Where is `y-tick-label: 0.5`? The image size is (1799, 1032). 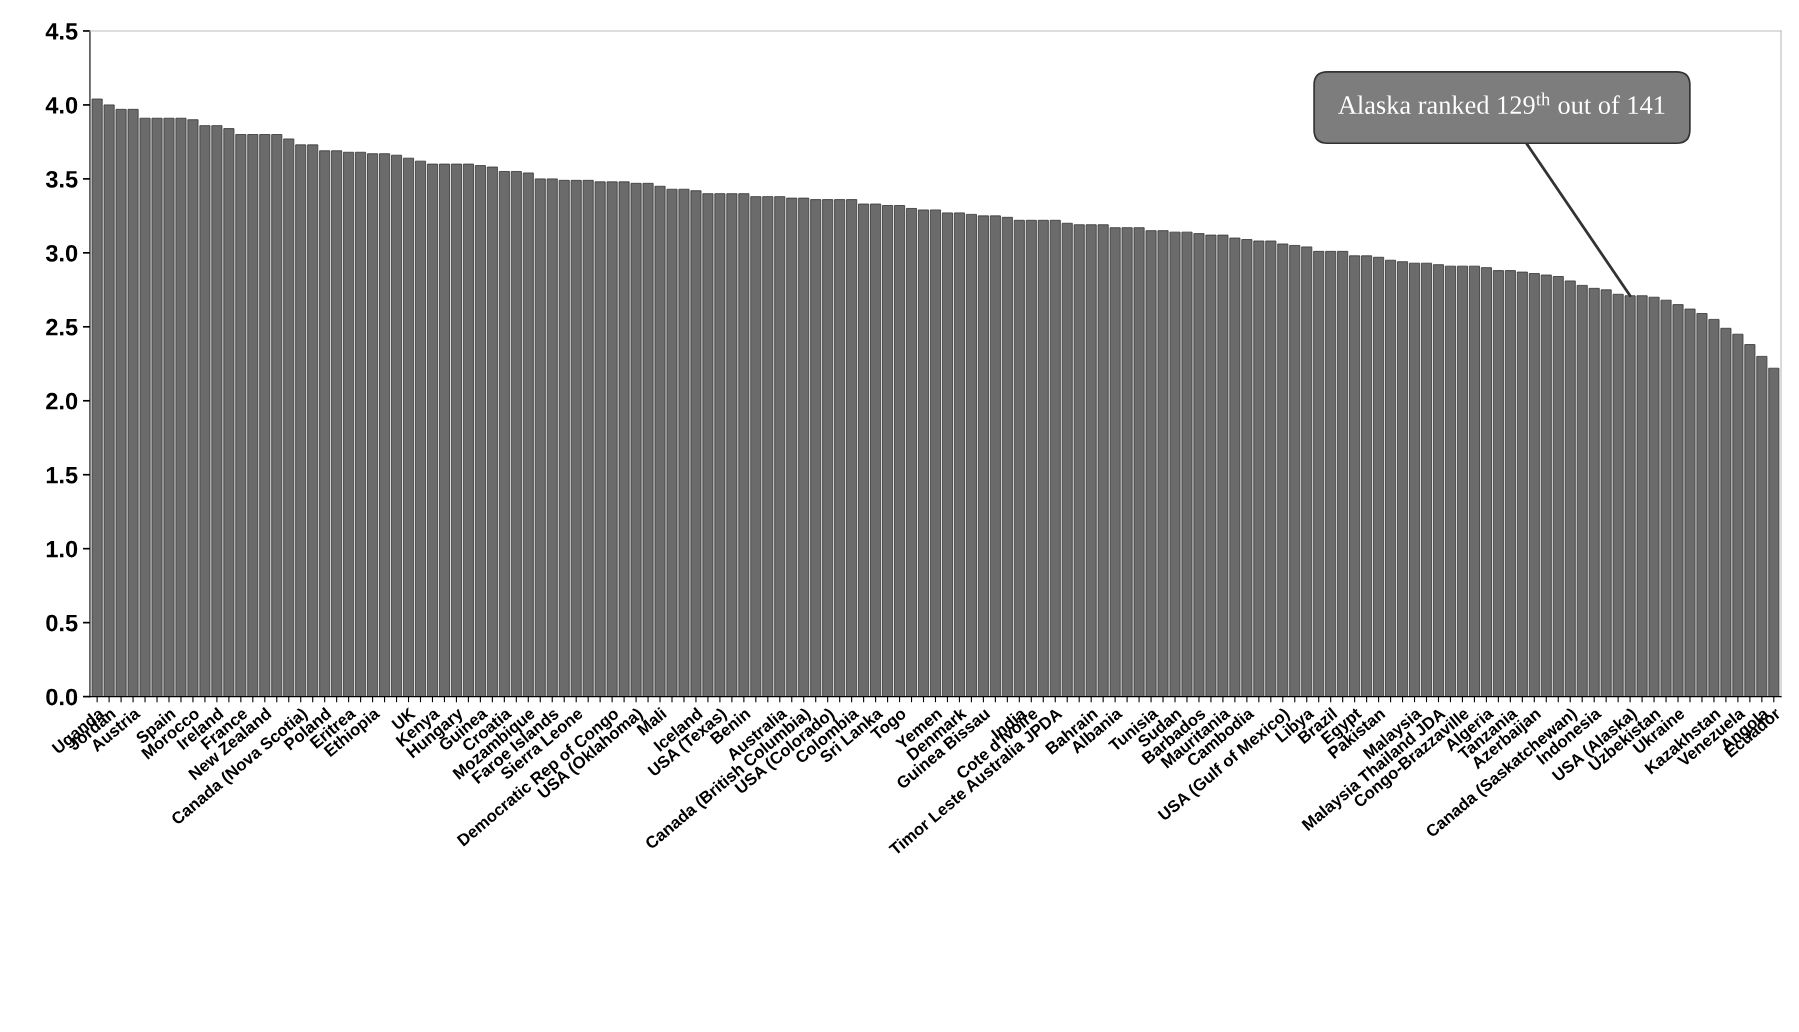 y-tick-label: 0.5 is located at coordinates (62, 623).